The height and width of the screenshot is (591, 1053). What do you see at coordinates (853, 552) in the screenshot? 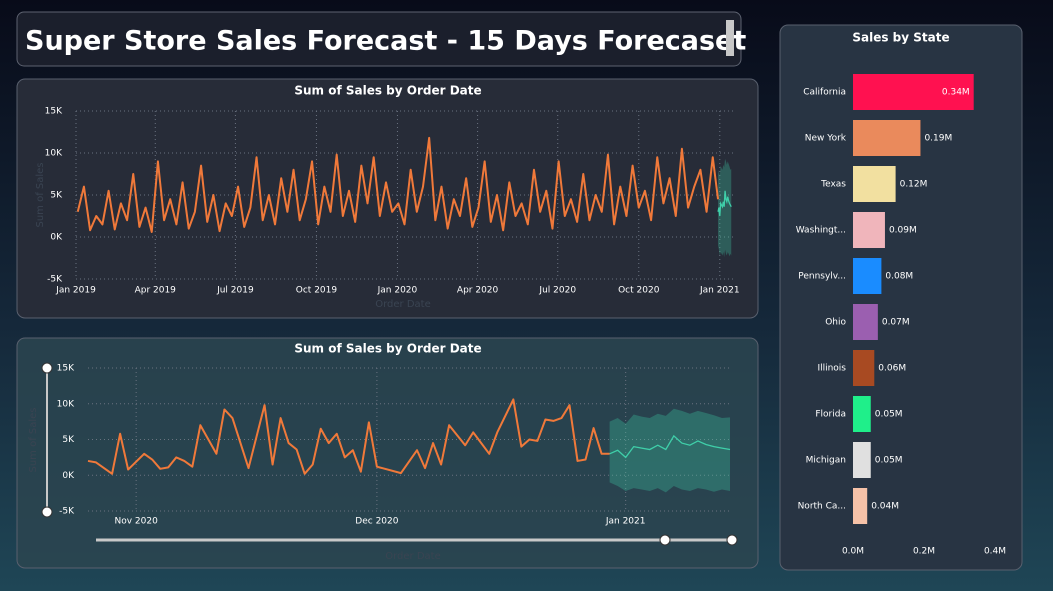
I see `x-tick-label: 0.0M` at bounding box center [853, 552].